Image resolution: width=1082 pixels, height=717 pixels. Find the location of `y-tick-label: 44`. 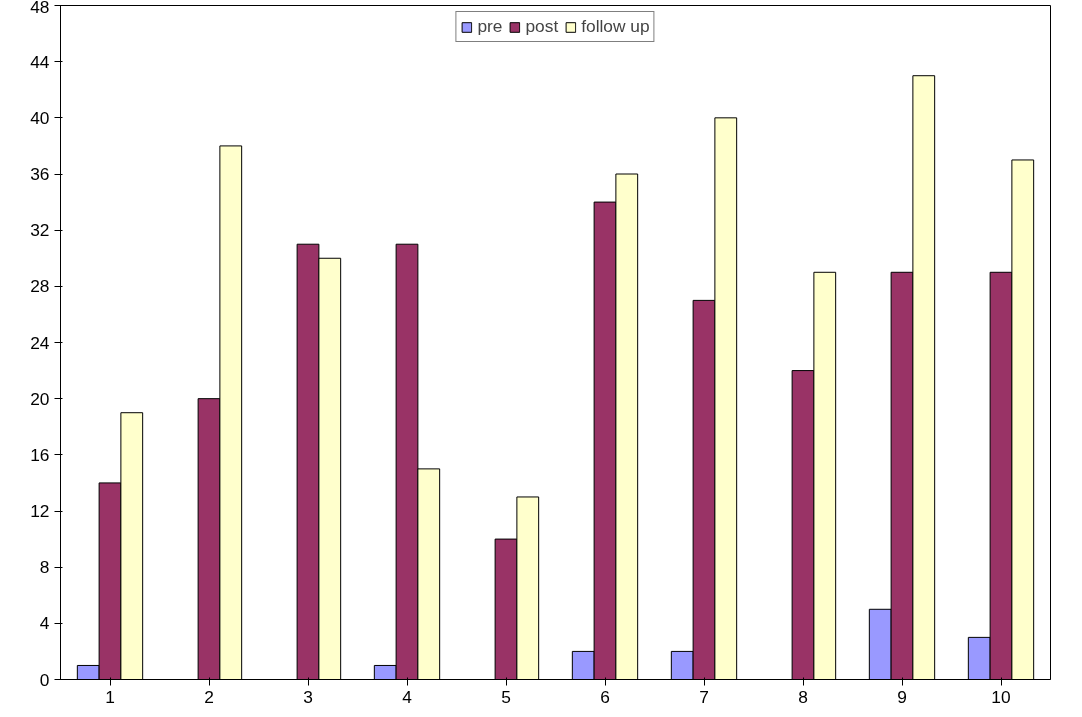

y-tick-label: 44 is located at coordinates (40, 61).